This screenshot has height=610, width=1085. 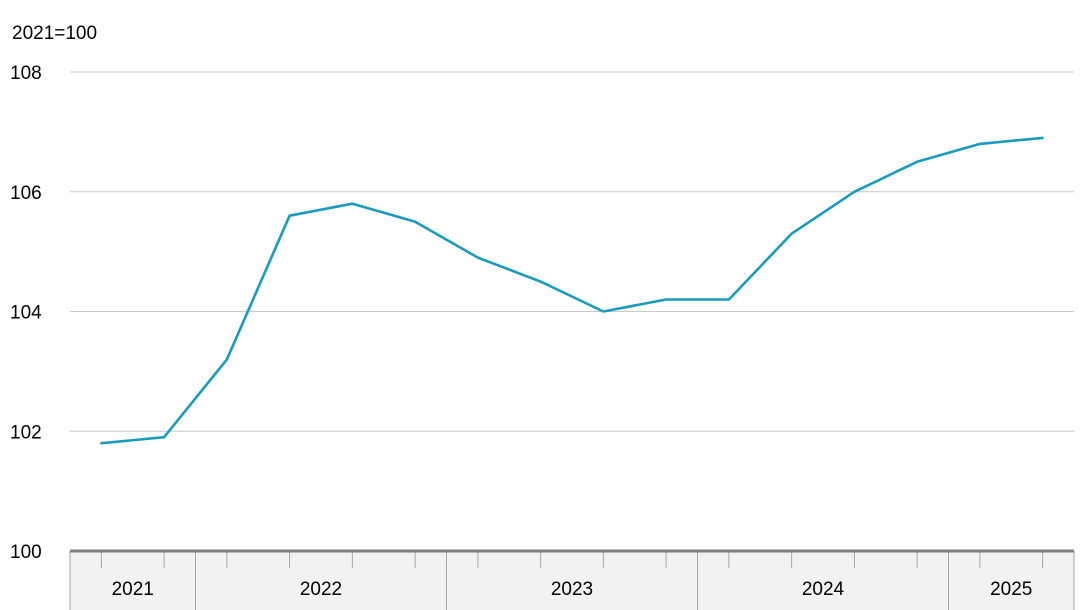 I want to click on x-axis-band-background, so click(x=572, y=580).